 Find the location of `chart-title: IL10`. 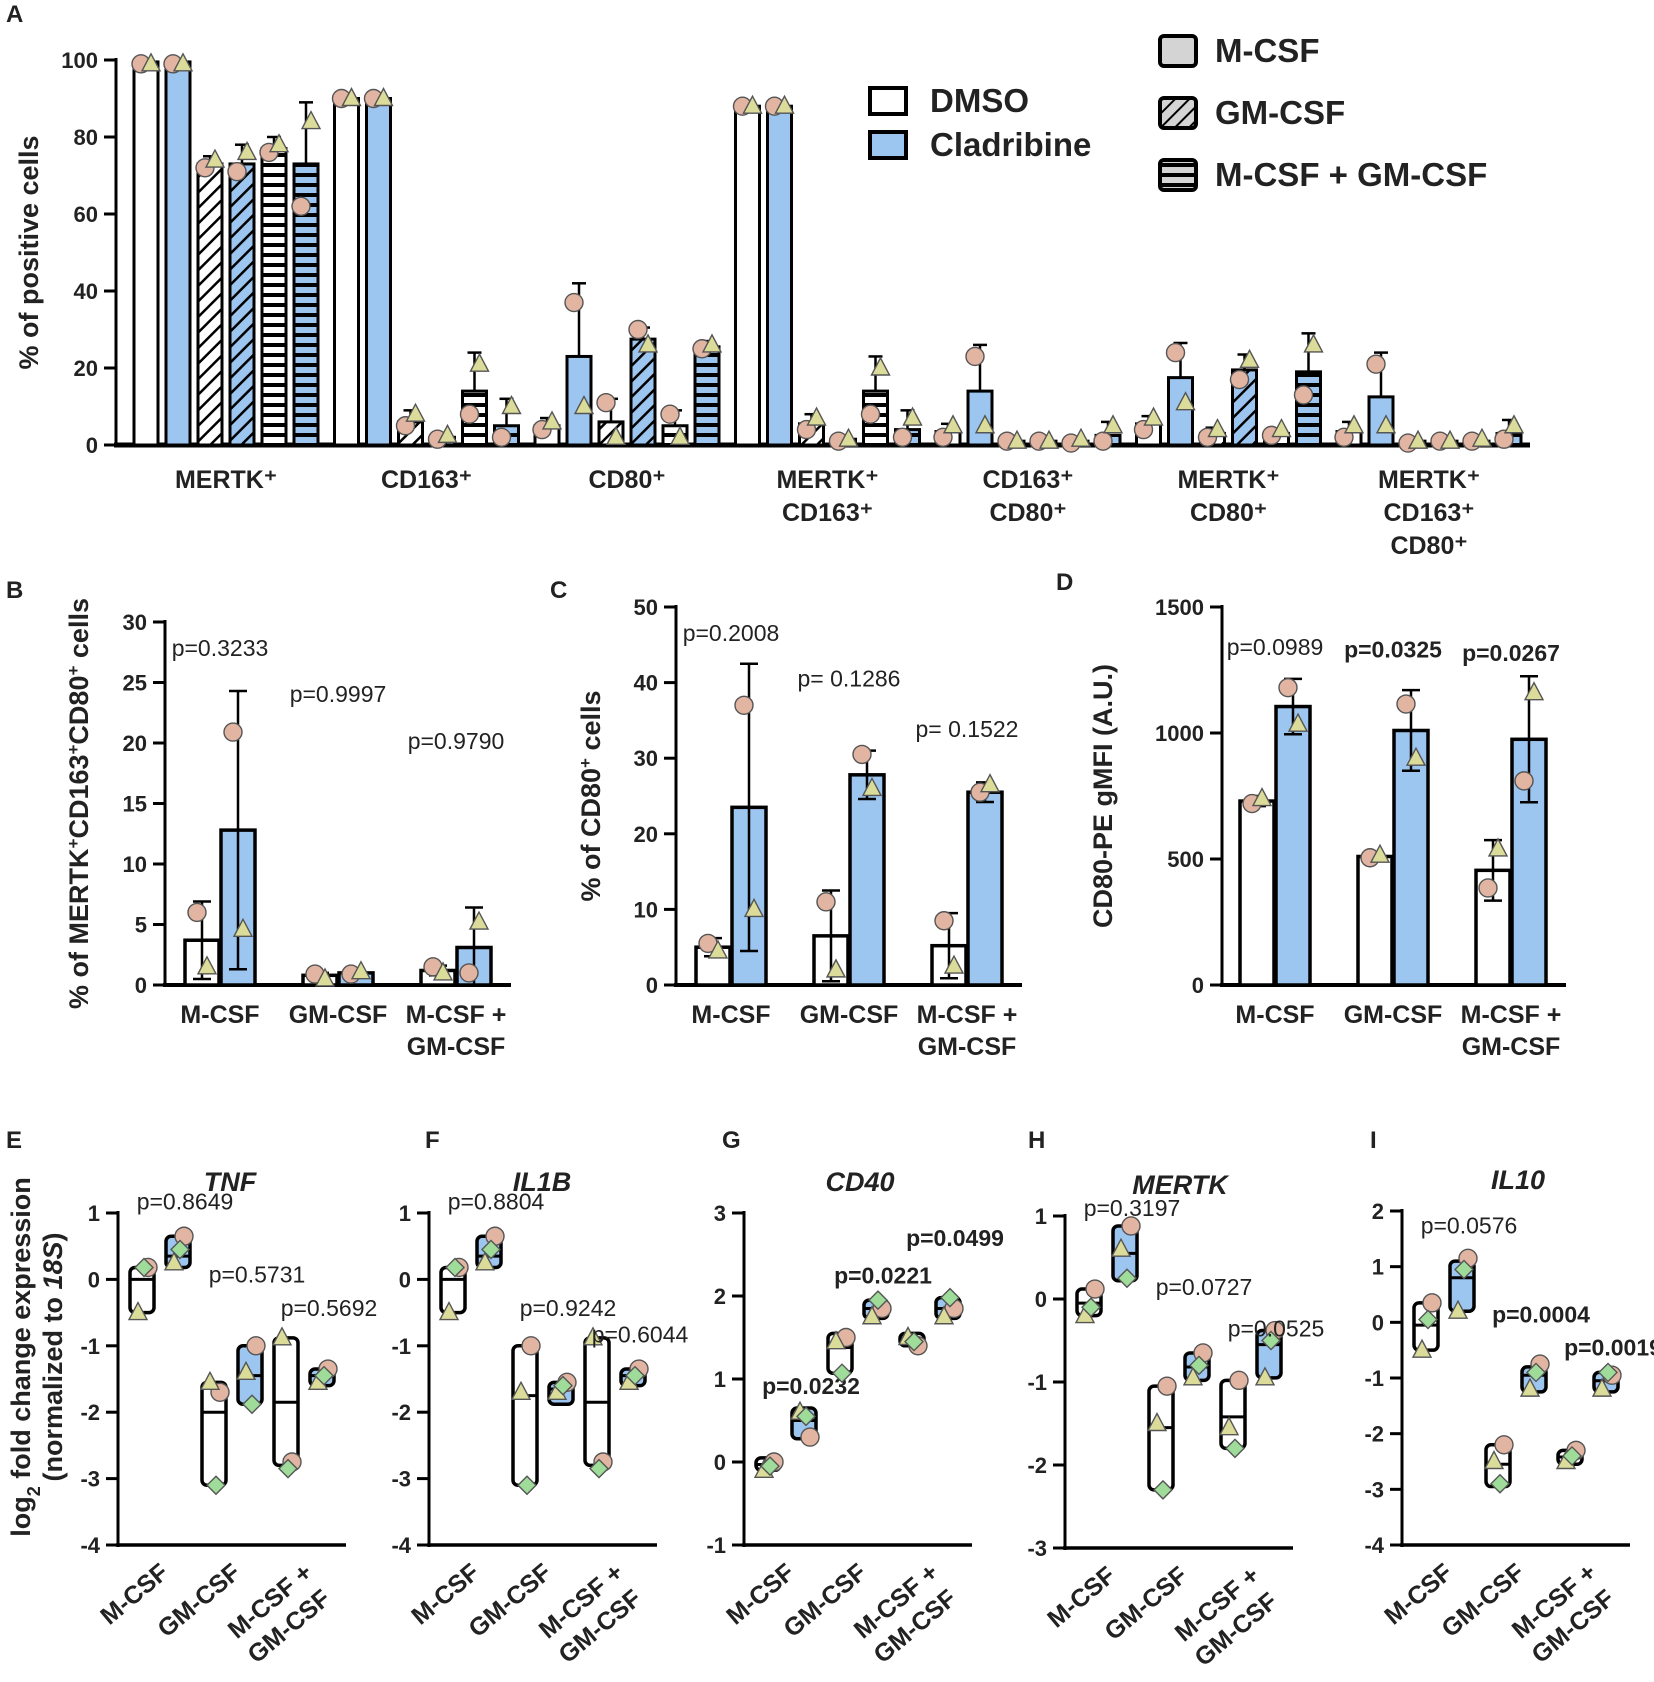

chart-title: IL10 is located at coordinates (1518, 1180).